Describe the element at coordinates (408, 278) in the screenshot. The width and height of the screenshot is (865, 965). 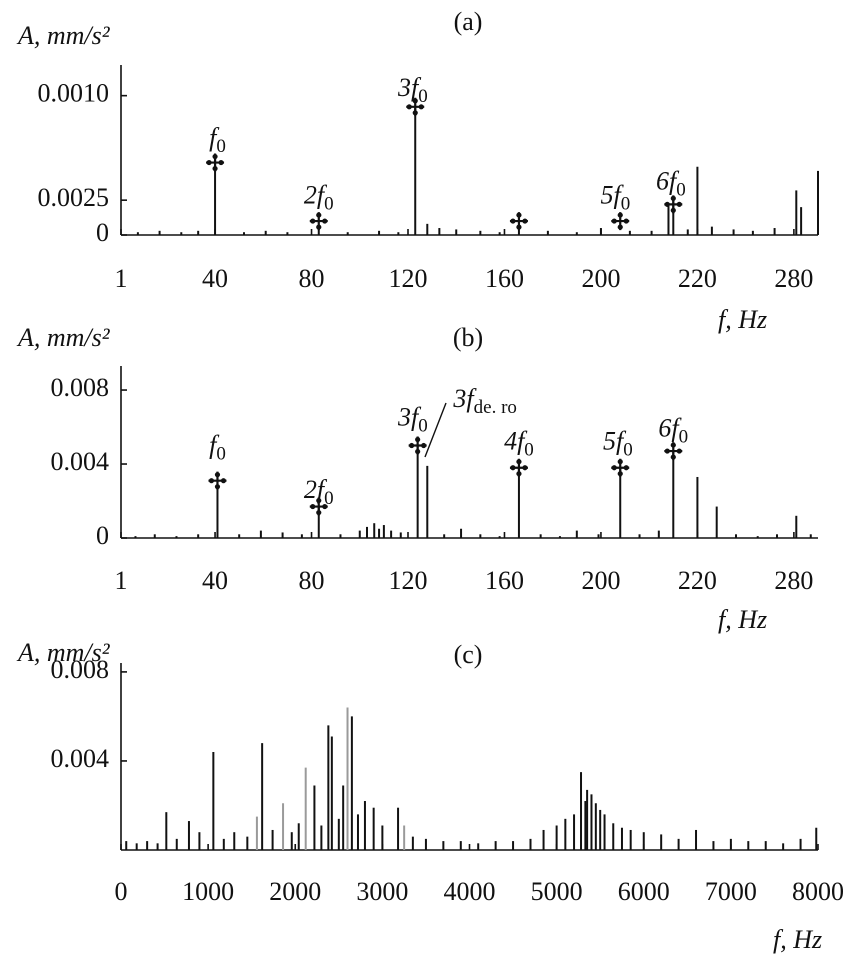
I see `x-tick-label: 120` at that location.